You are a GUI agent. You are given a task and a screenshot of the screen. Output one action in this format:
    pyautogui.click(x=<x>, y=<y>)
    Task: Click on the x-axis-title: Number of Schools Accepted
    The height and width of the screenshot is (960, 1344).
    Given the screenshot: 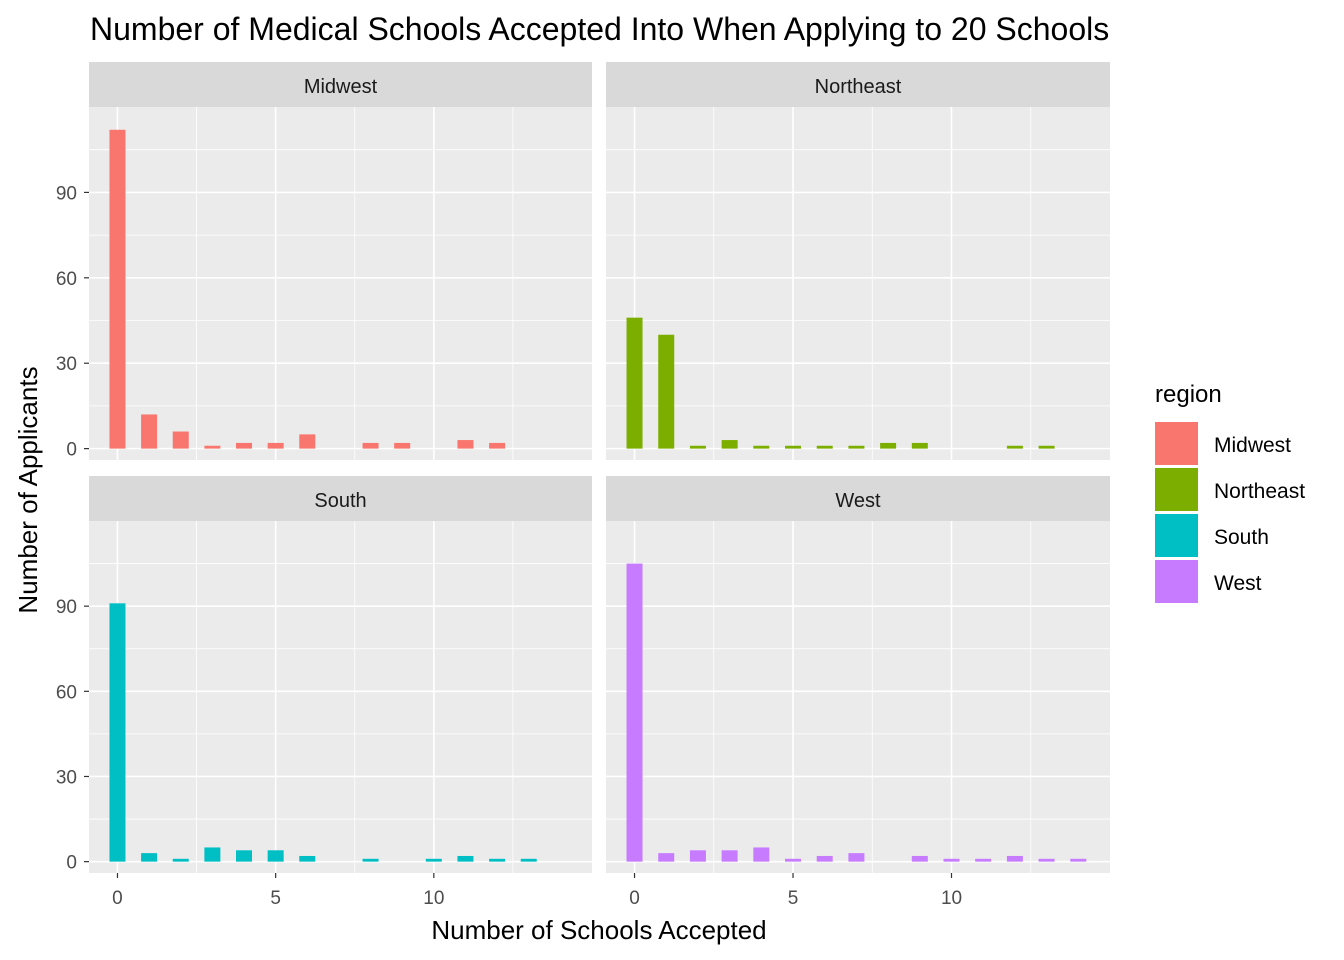 What is the action you would take?
    pyautogui.click(x=598, y=930)
    